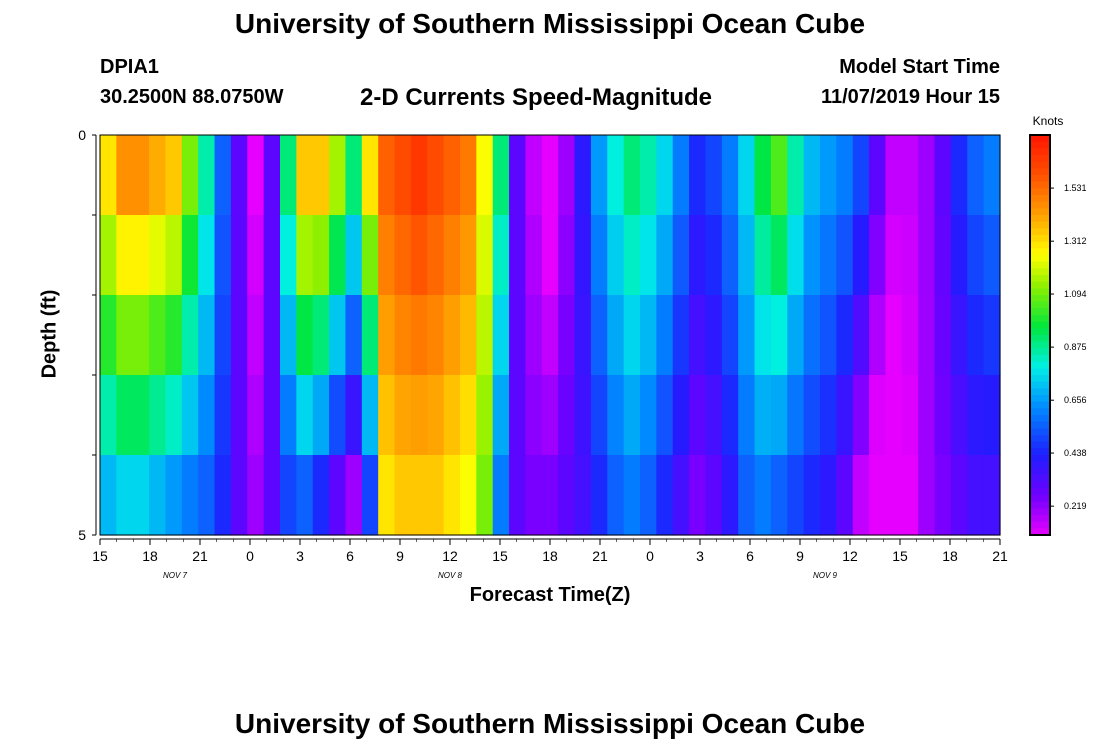 The height and width of the screenshot is (750, 1100). I want to click on colorbar: Knots 1.531 1.312 1.094 0.875 0.656 0.438 0.219, so click(1058, 325).